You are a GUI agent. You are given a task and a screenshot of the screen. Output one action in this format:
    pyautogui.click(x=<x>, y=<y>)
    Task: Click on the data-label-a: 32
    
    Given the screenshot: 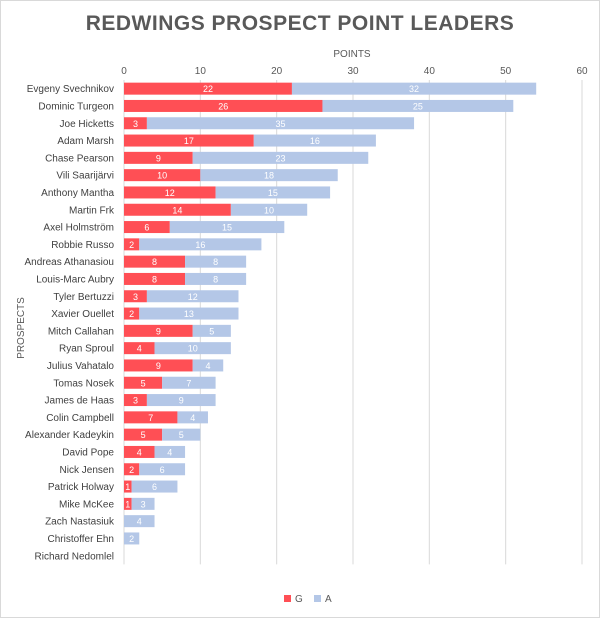 What is the action you would take?
    pyautogui.click(x=414, y=89)
    